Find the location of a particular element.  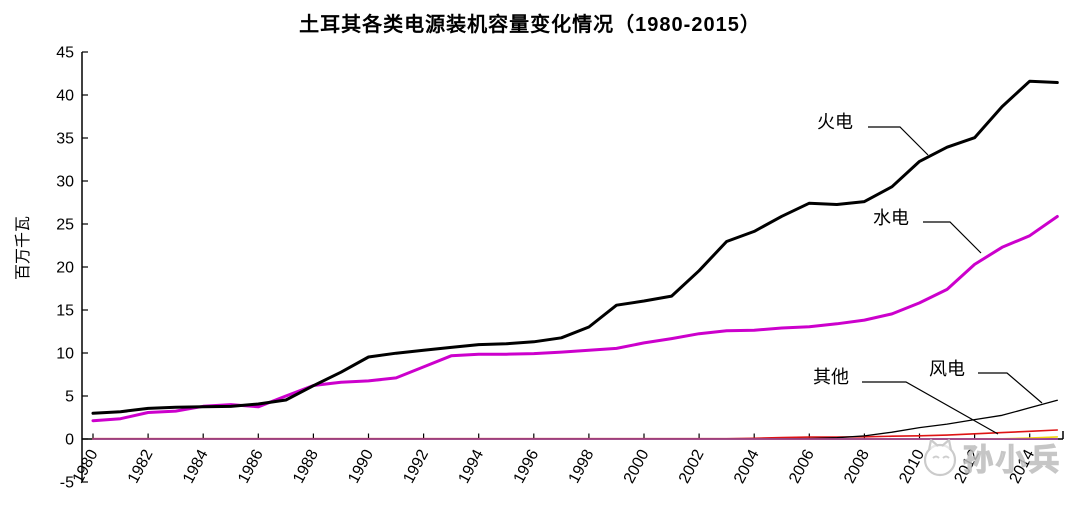

y-tick-label: 40 is located at coordinates (65, 96).